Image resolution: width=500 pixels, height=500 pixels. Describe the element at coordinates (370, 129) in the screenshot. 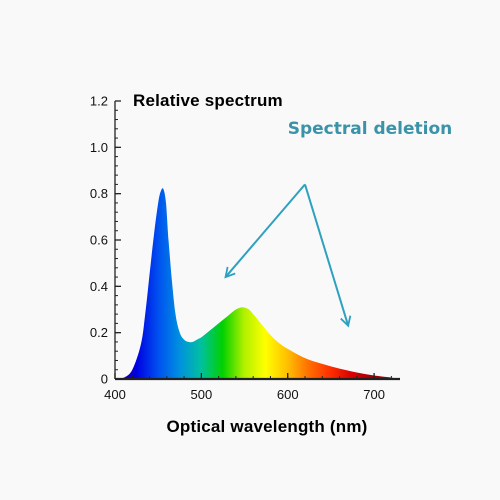

I see `annotation-label: Spectral deletion` at that location.